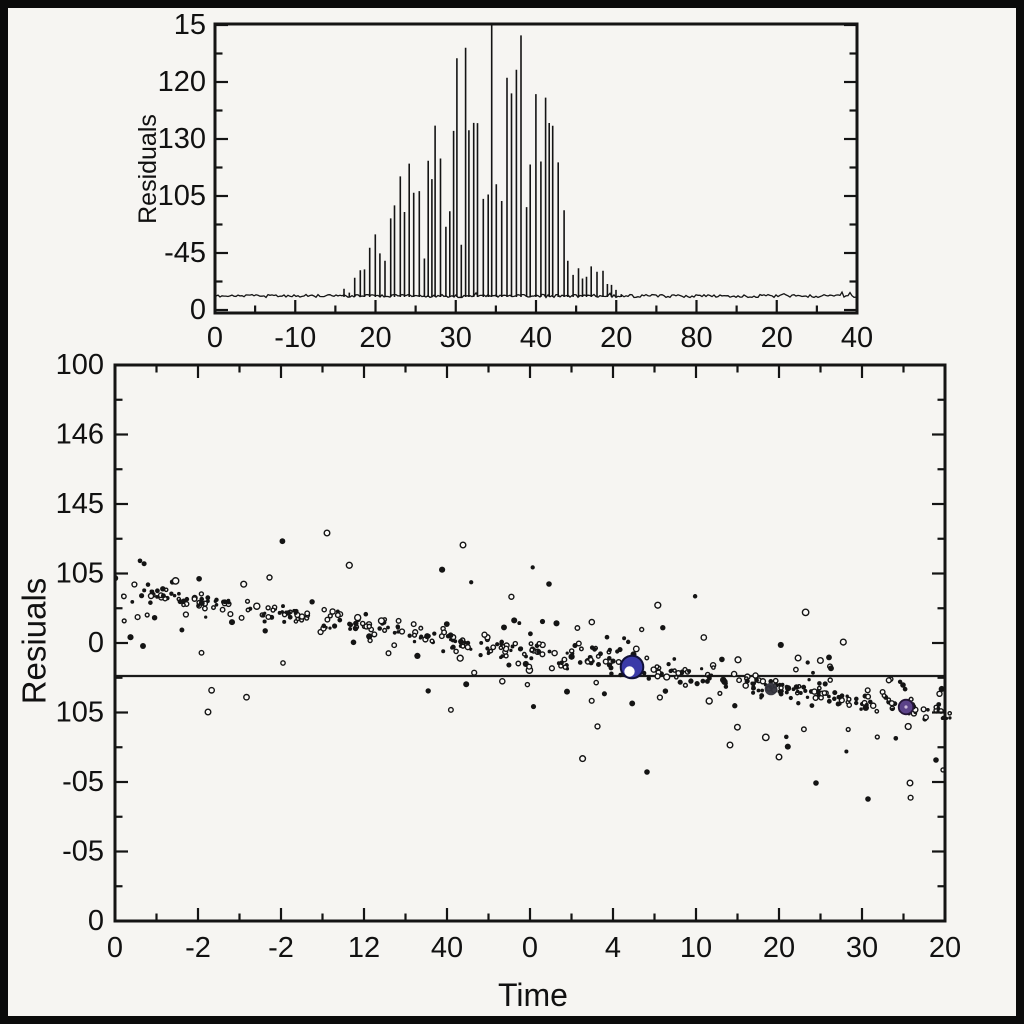 The image size is (1024, 1024). I want to click on tick-label: 12, so click(364, 948).